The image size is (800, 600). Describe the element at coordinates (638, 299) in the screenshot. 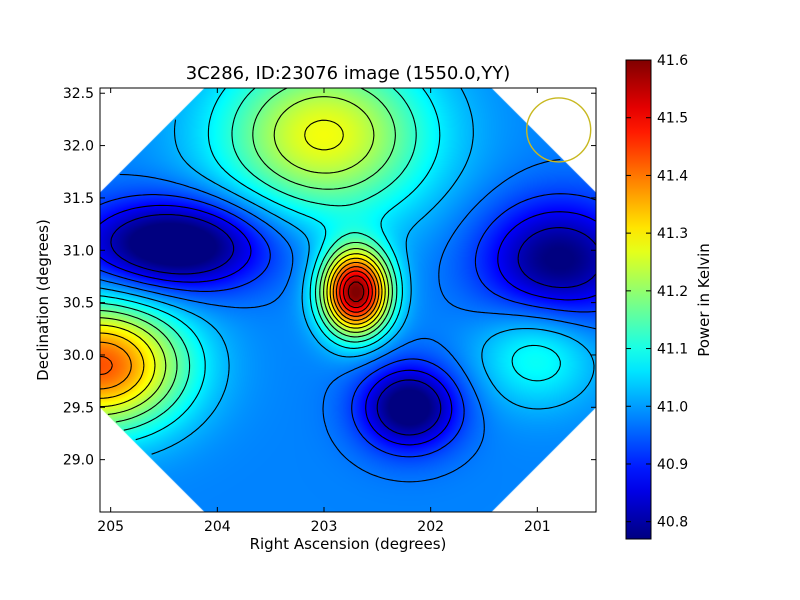

I see `colorbar-gradient` at that location.